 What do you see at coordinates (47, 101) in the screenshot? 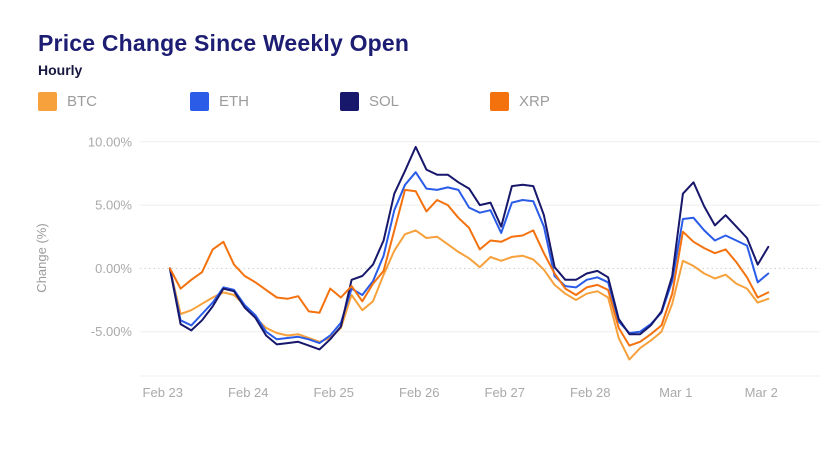
I see `btc-swatch-icon` at bounding box center [47, 101].